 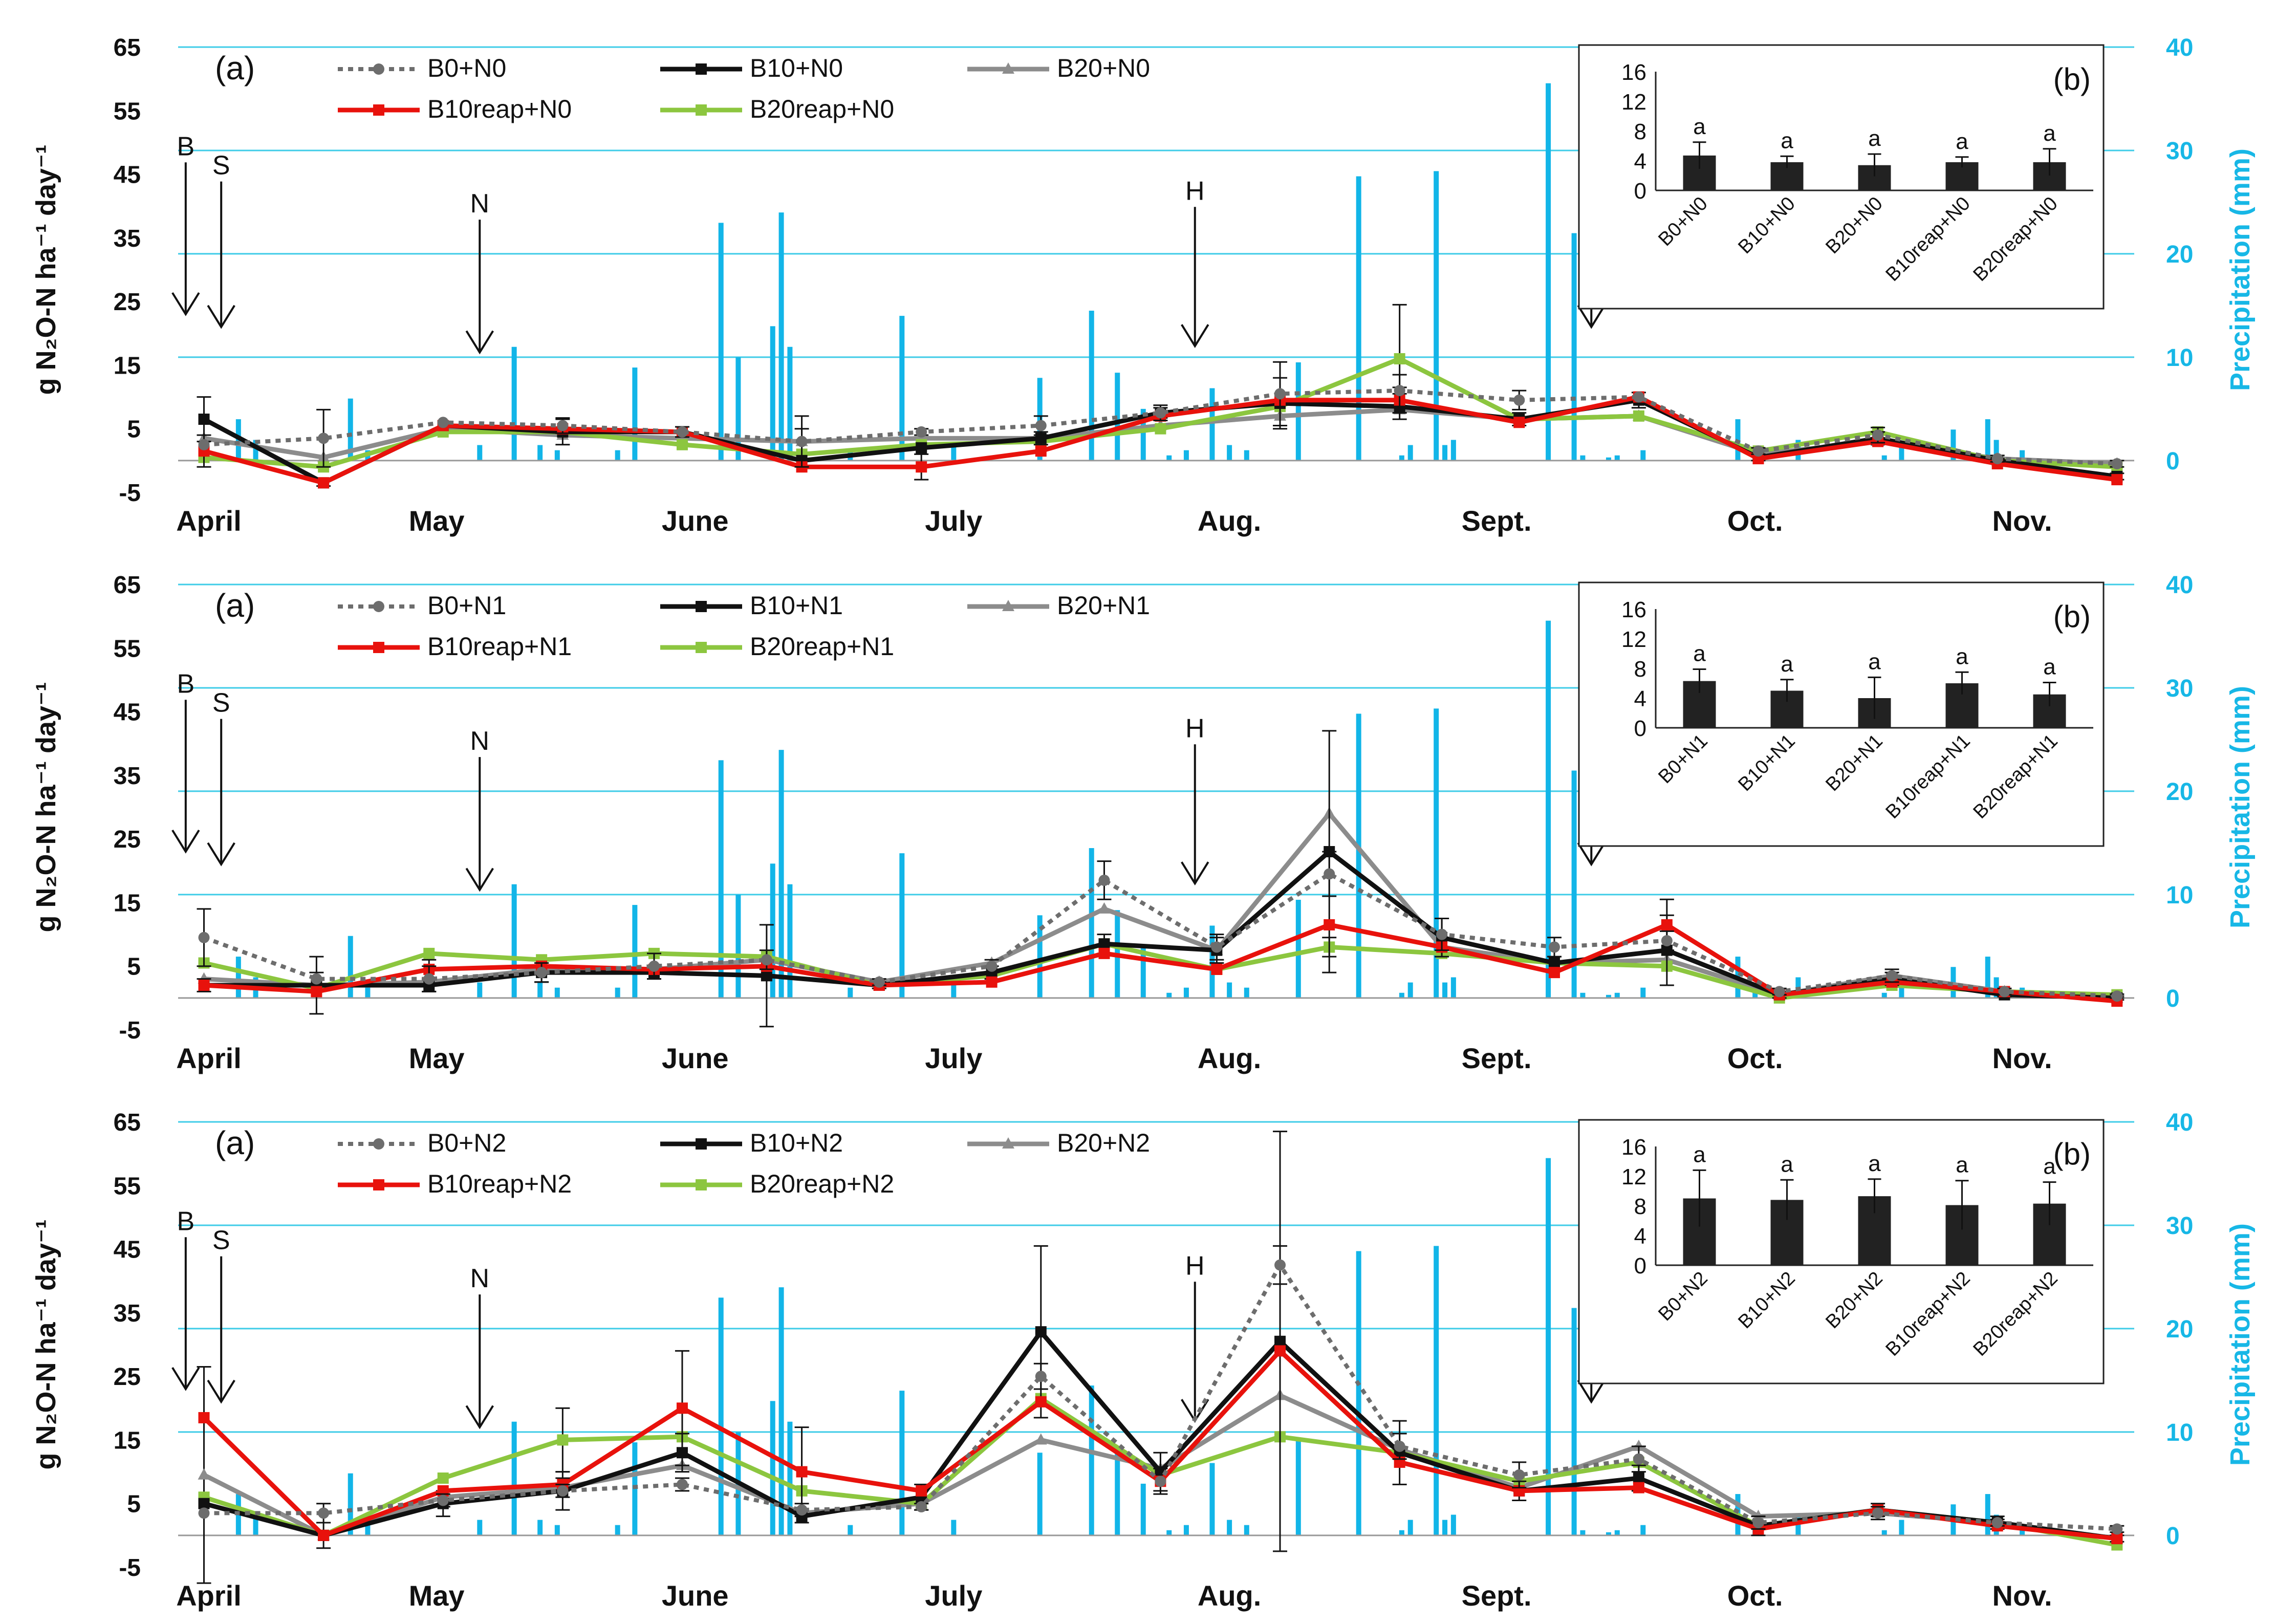 I want to click on month-label: Aug., so click(x=1229, y=521).